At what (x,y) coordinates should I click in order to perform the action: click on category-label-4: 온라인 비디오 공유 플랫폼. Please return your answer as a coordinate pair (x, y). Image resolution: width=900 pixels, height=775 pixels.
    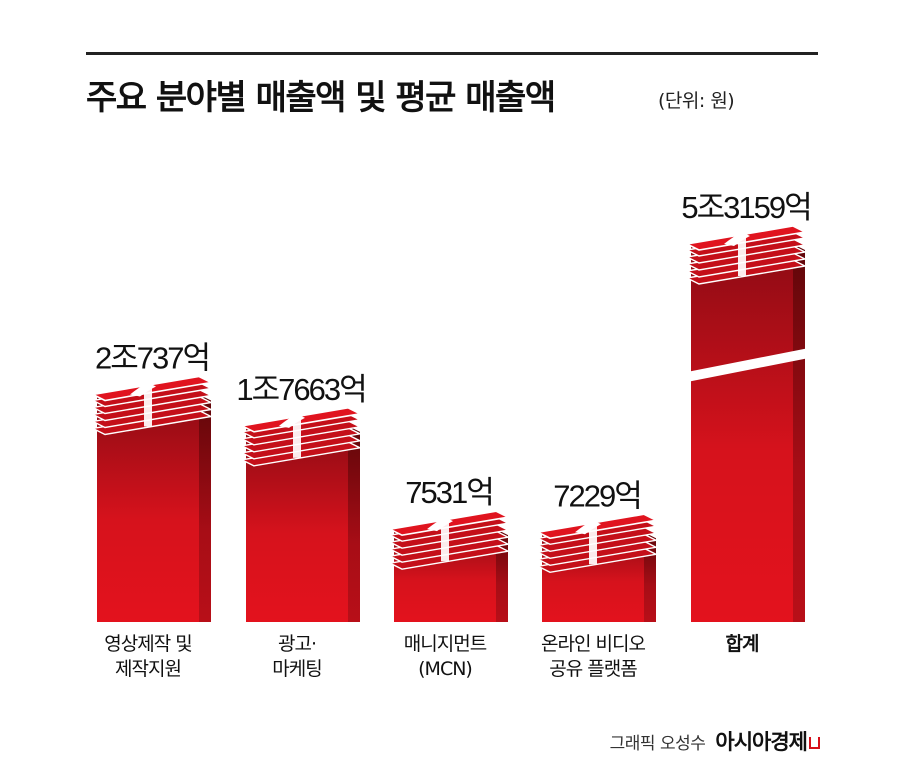
    Looking at the image, I should click on (593, 657).